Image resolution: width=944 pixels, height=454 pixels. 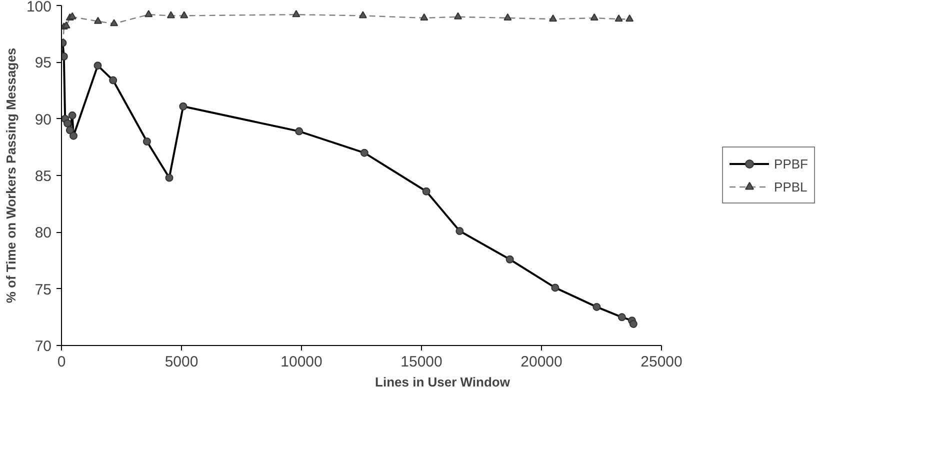 I want to click on x-tick-label: 20000, so click(x=541, y=362).